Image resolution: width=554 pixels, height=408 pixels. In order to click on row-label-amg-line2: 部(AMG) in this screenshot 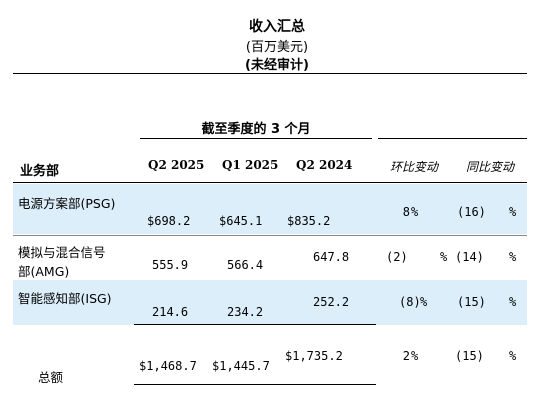, I will do `click(44, 271)`.